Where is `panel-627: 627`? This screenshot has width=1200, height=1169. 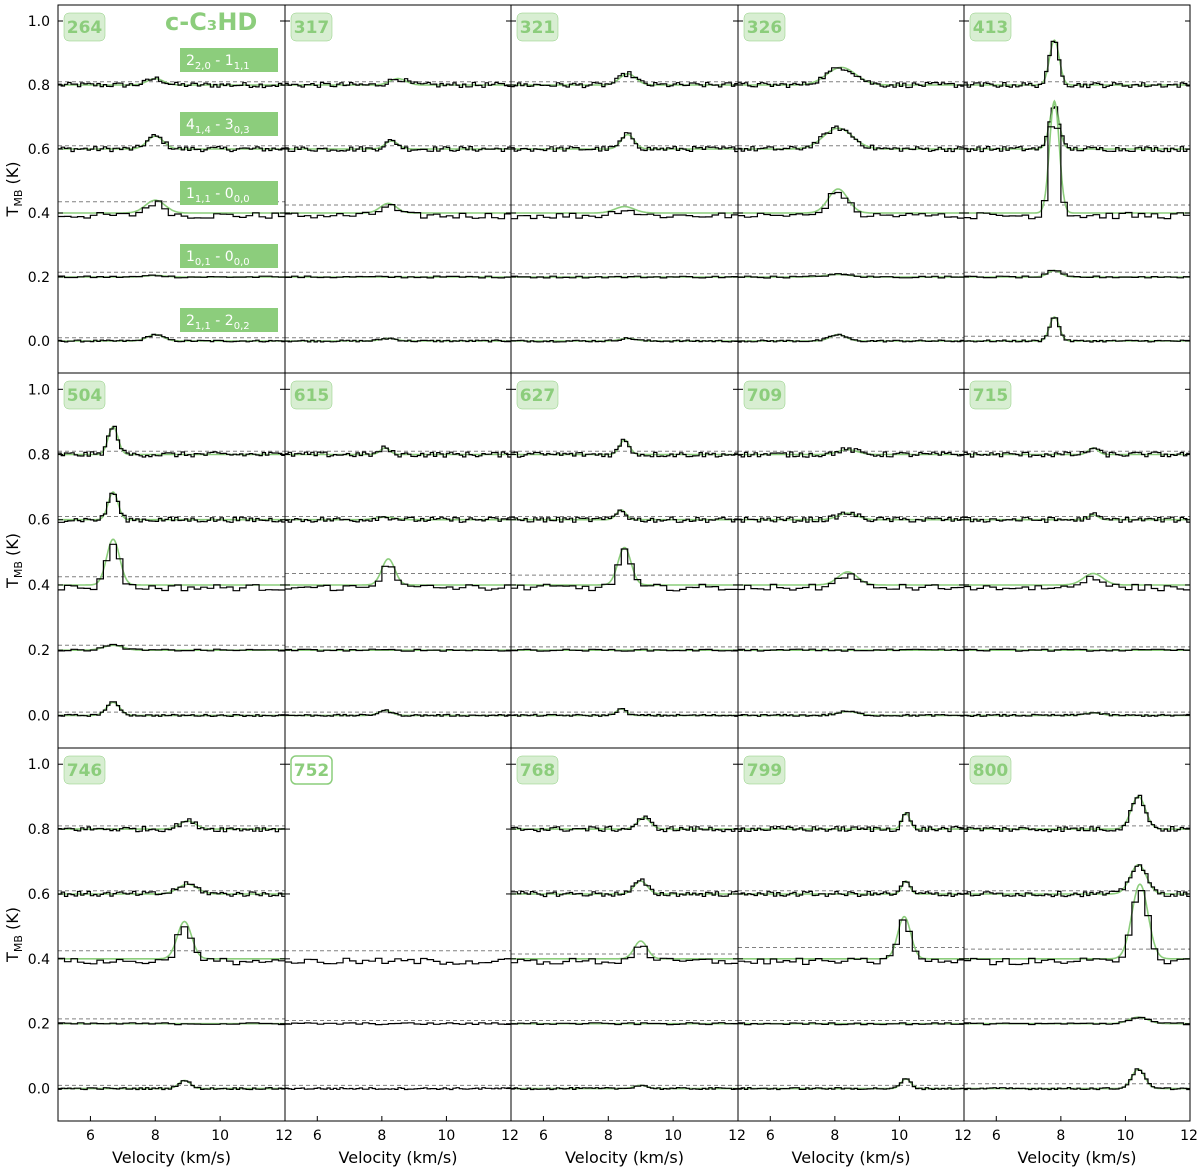 panel-627: 627 is located at coordinates (624, 560).